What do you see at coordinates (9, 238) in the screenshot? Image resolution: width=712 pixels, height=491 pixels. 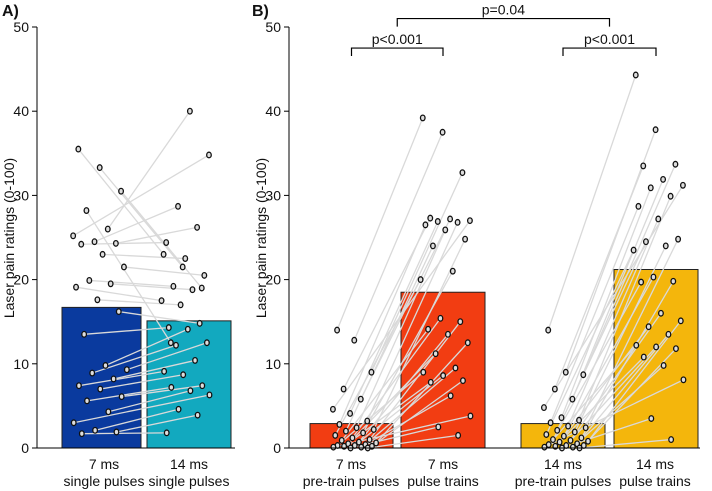 I see `panel-a-y-axis-title: Laser pain ratings (0-100)` at bounding box center [9, 238].